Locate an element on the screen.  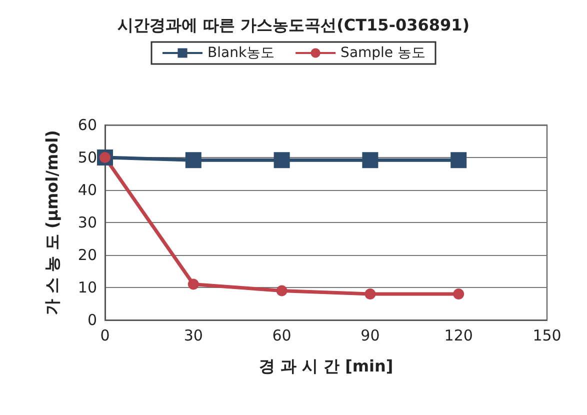
y-tick-label: 40 is located at coordinates (87, 190).